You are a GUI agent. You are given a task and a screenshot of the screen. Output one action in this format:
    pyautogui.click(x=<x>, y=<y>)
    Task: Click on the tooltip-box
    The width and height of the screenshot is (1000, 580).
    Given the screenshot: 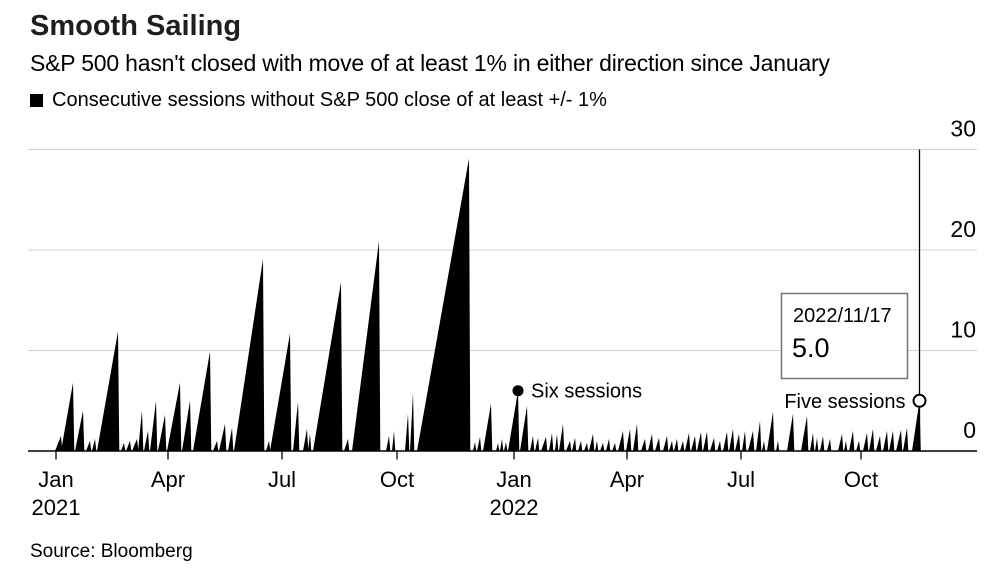 What is the action you would take?
    pyautogui.click(x=844, y=336)
    